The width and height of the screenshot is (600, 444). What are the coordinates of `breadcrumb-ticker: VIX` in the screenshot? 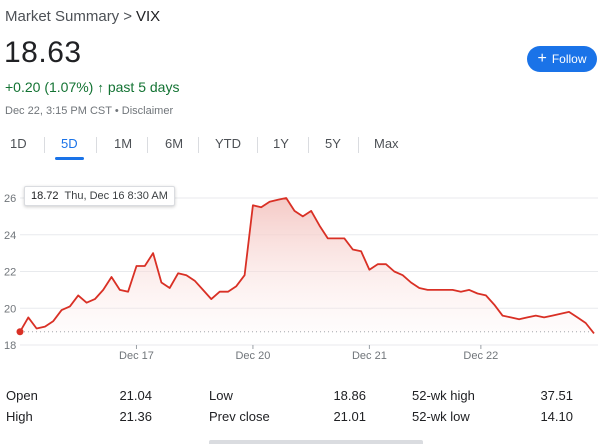 It's located at (148, 16).